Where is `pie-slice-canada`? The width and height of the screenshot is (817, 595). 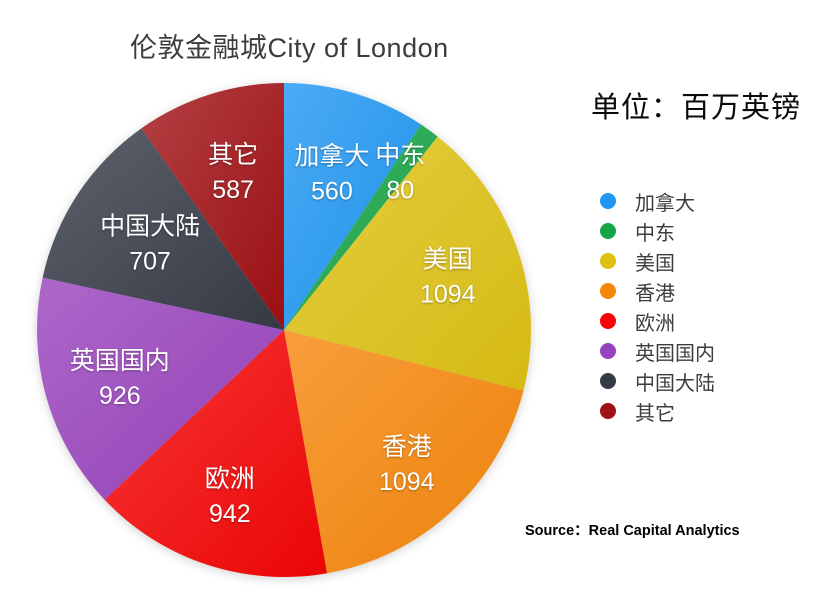 pie-slice-canada is located at coordinates (352, 206).